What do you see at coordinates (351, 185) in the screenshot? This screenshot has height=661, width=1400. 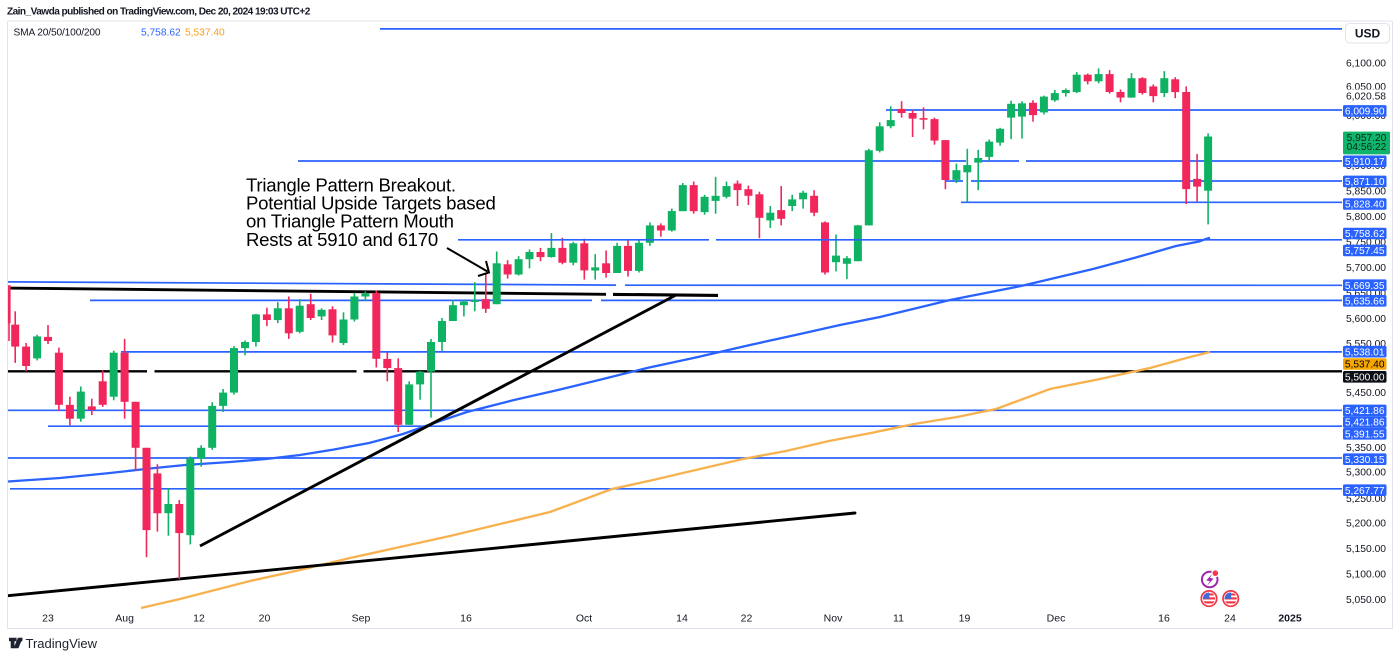 I see `svg-text: Triangle Pattern Breakout.` at bounding box center [351, 185].